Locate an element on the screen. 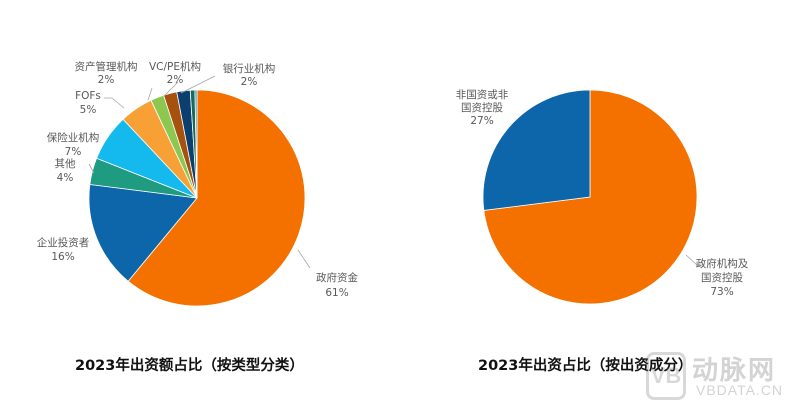 The height and width of the screenshot is (410, 800). label-fofs-pct: 5% is located at coordinates (88, 110).